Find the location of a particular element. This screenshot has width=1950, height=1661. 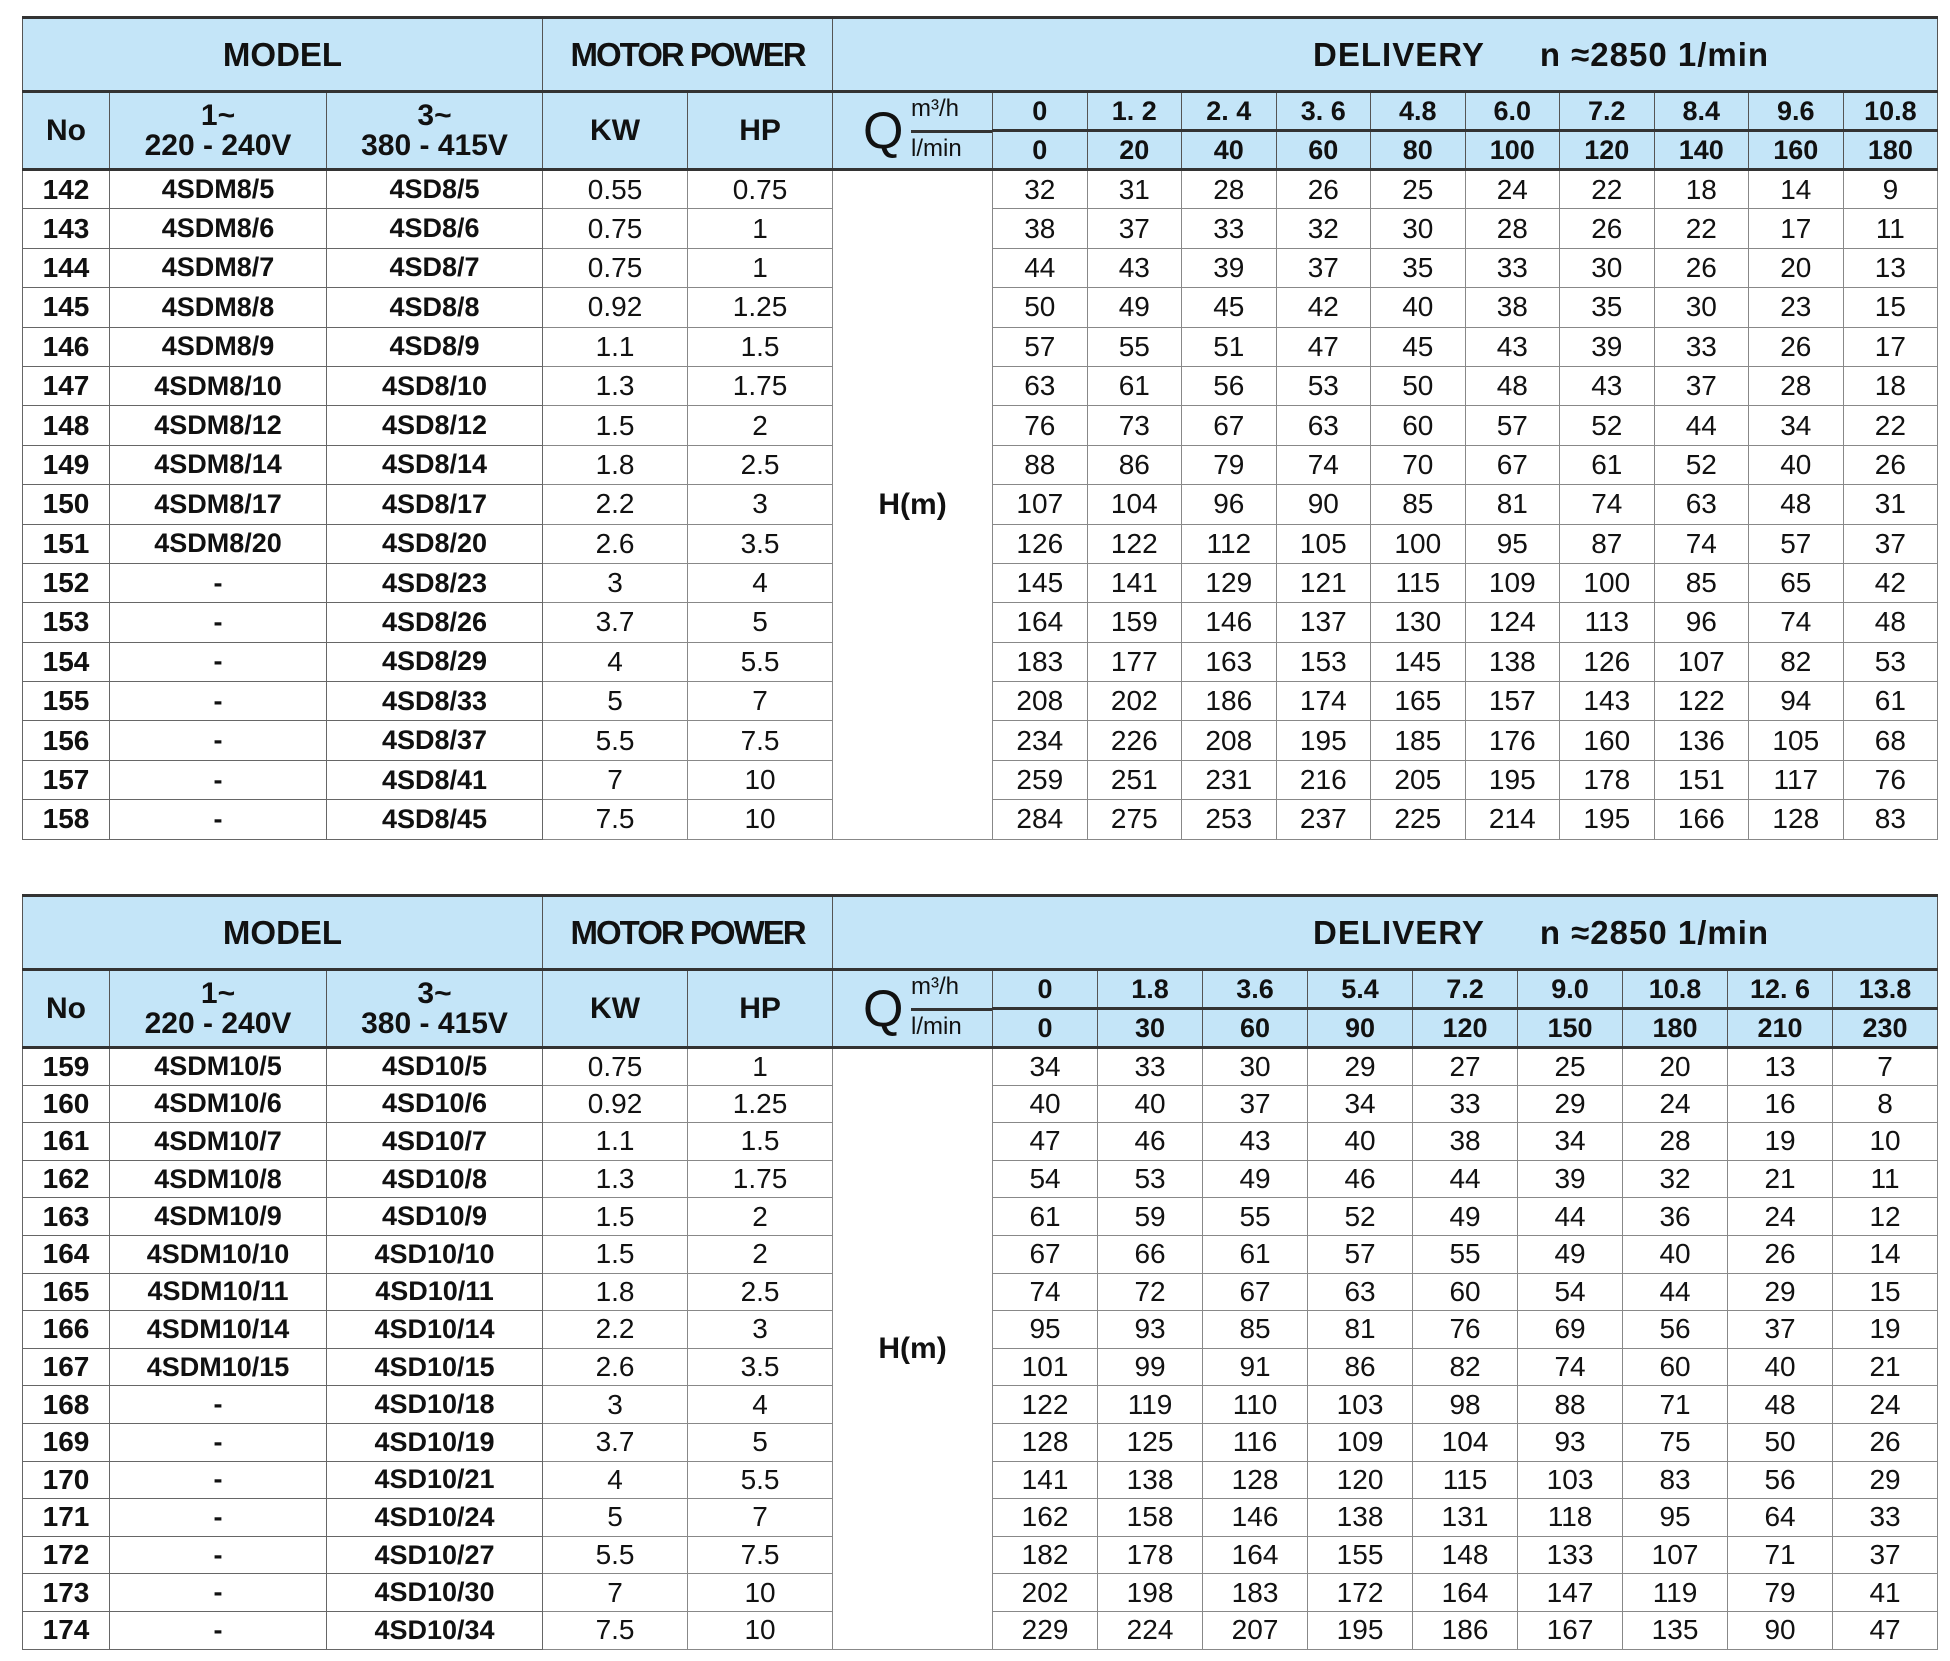

head-value: 186 is located at coordinates (1229, 701).